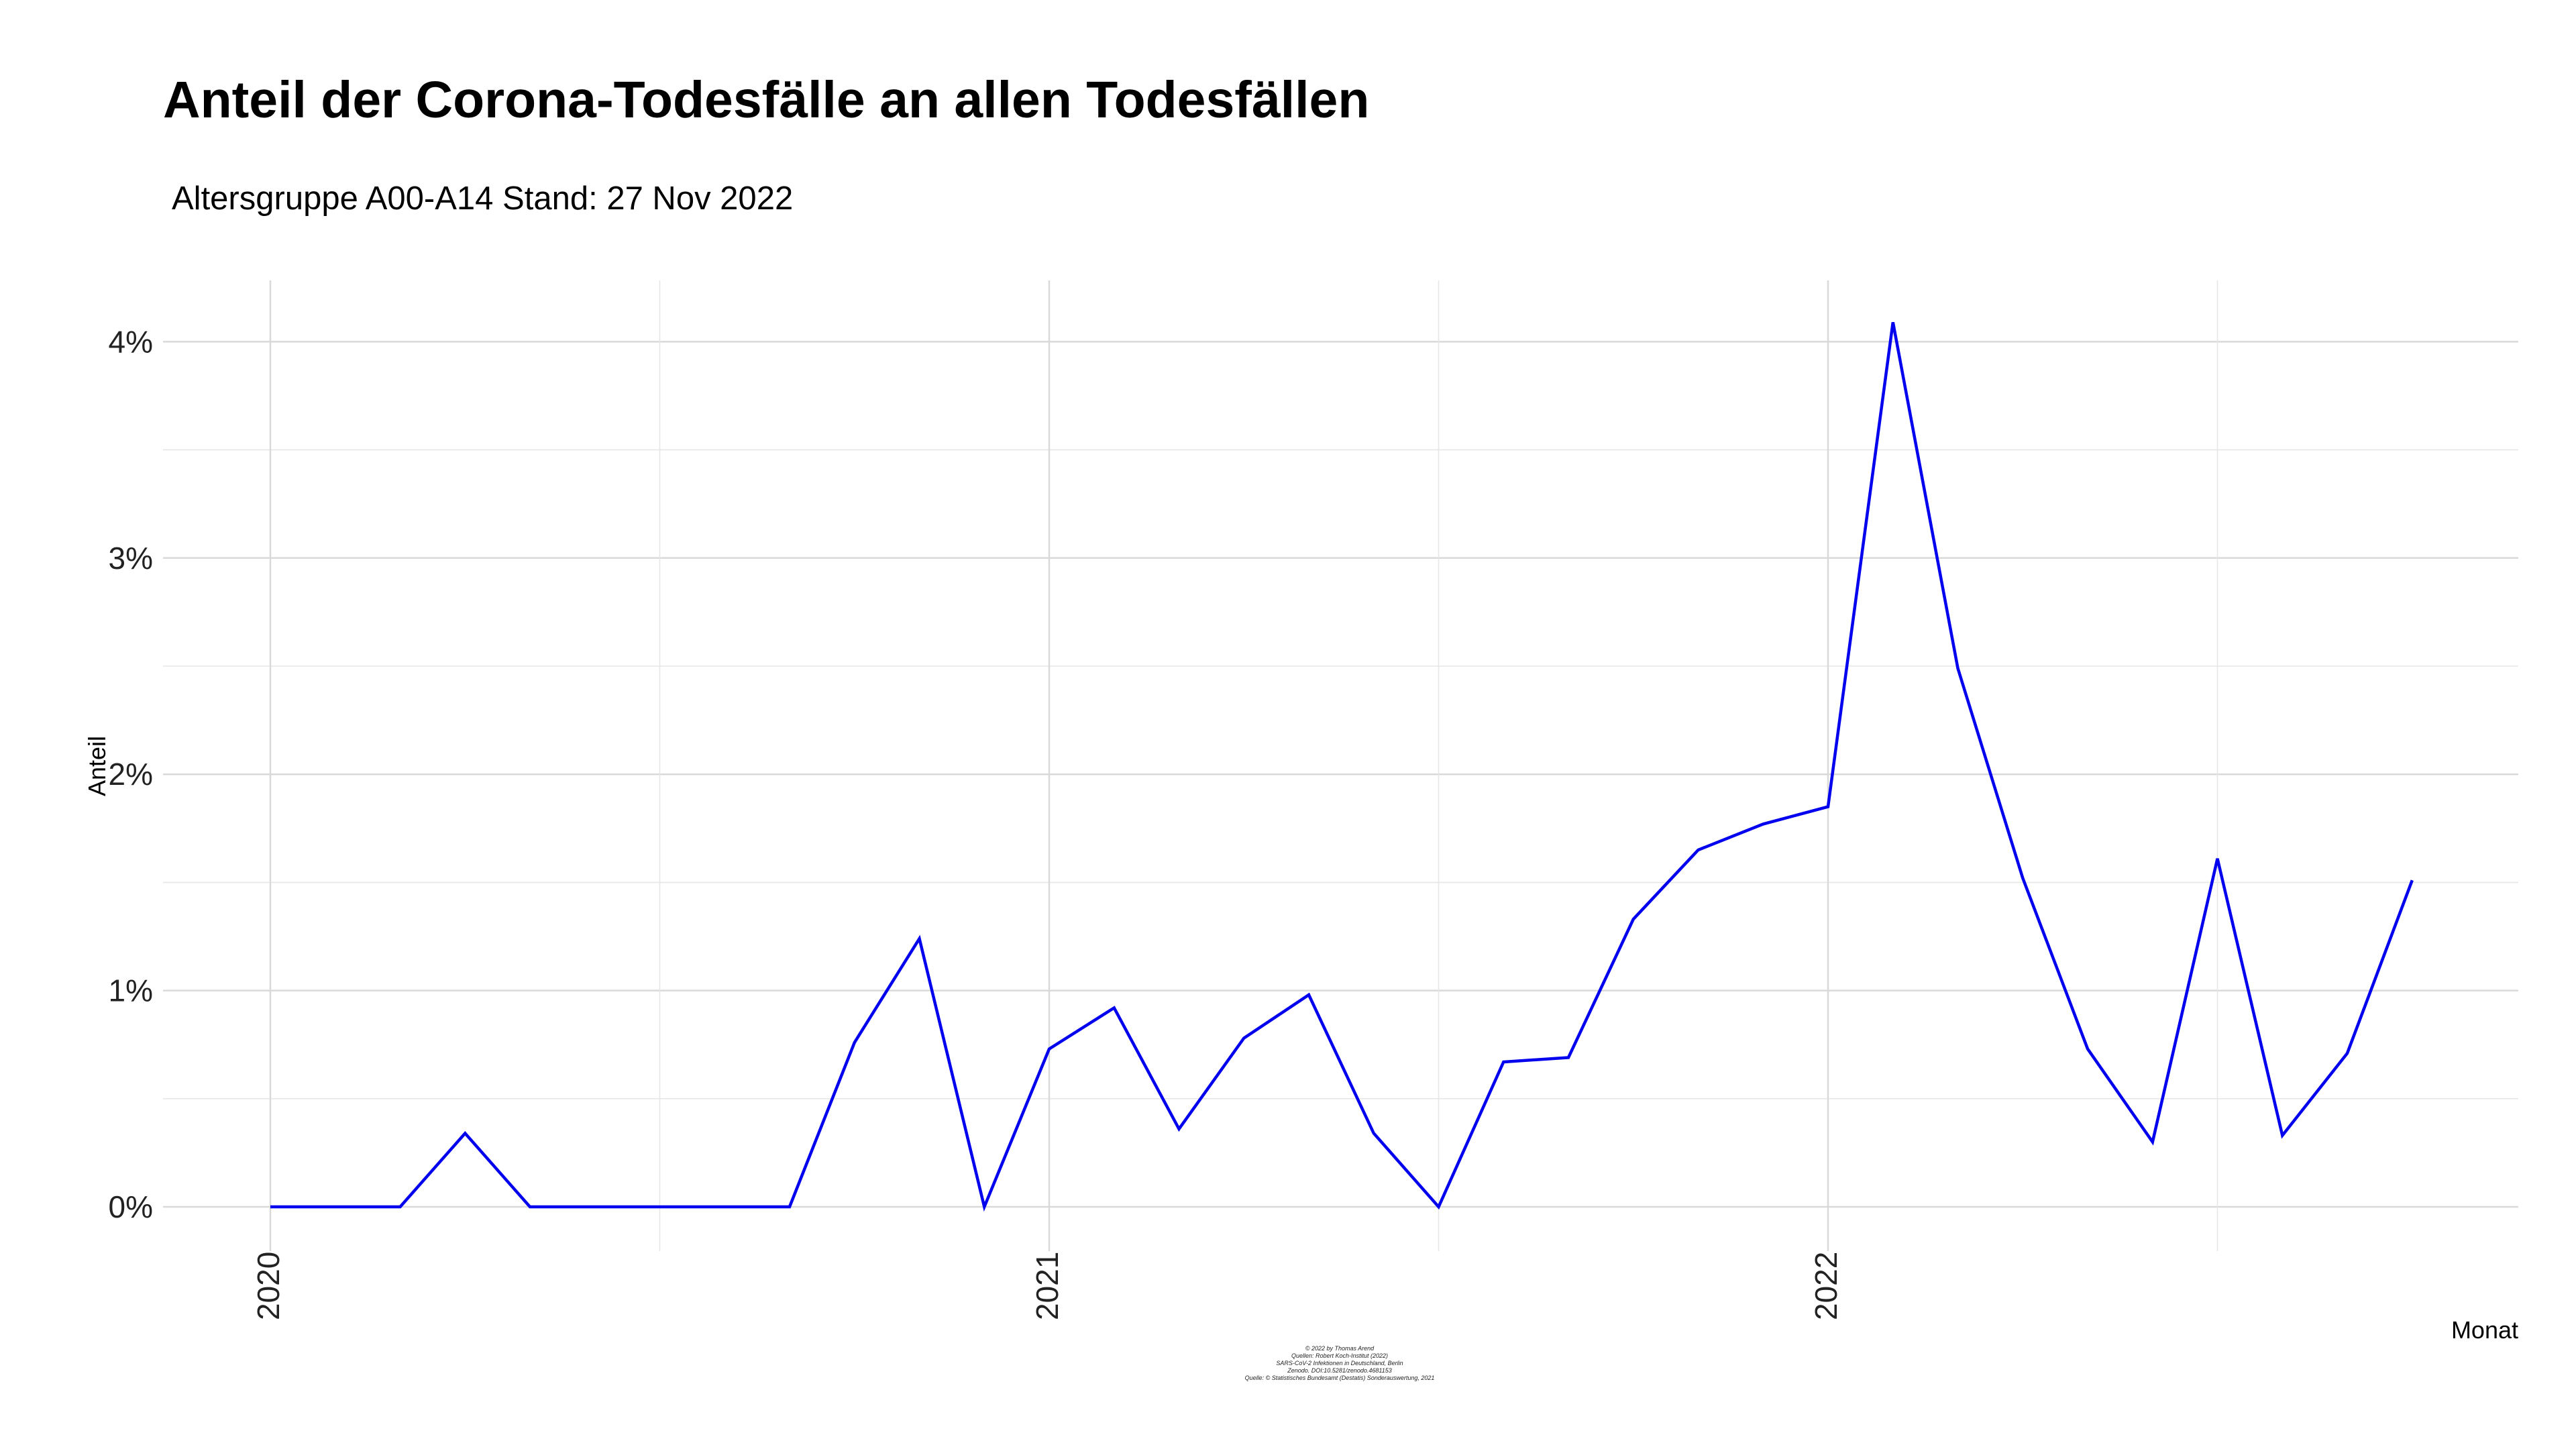  I want to click on x-tick-labels: 2020 2021 2022, so click(1047, 1286).